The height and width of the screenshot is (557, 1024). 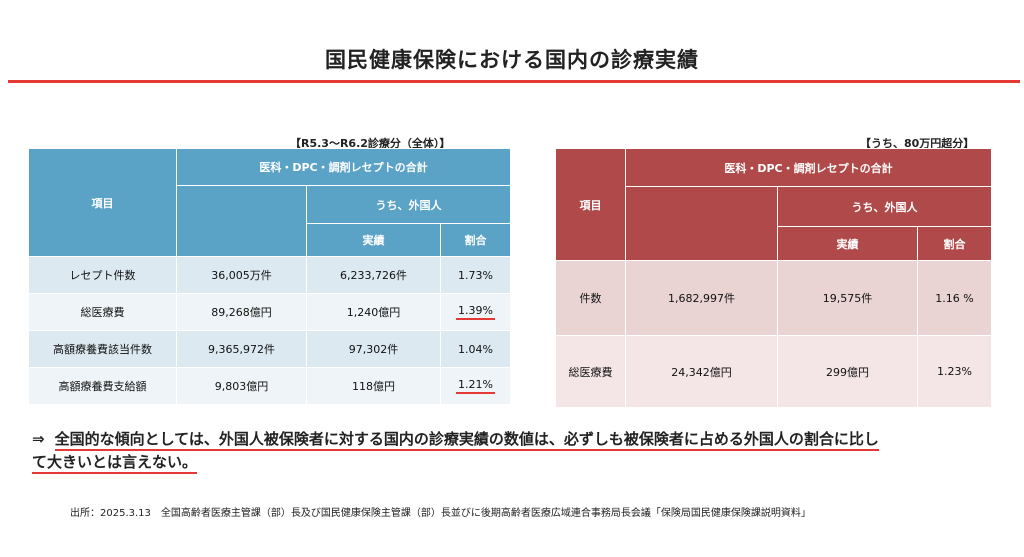 What do you see at coordinates (343, 167) in the screenshot?
I see `left-header-group: 医科・DPC・調剤レセプトの合計` at bounding box center [343, 167].